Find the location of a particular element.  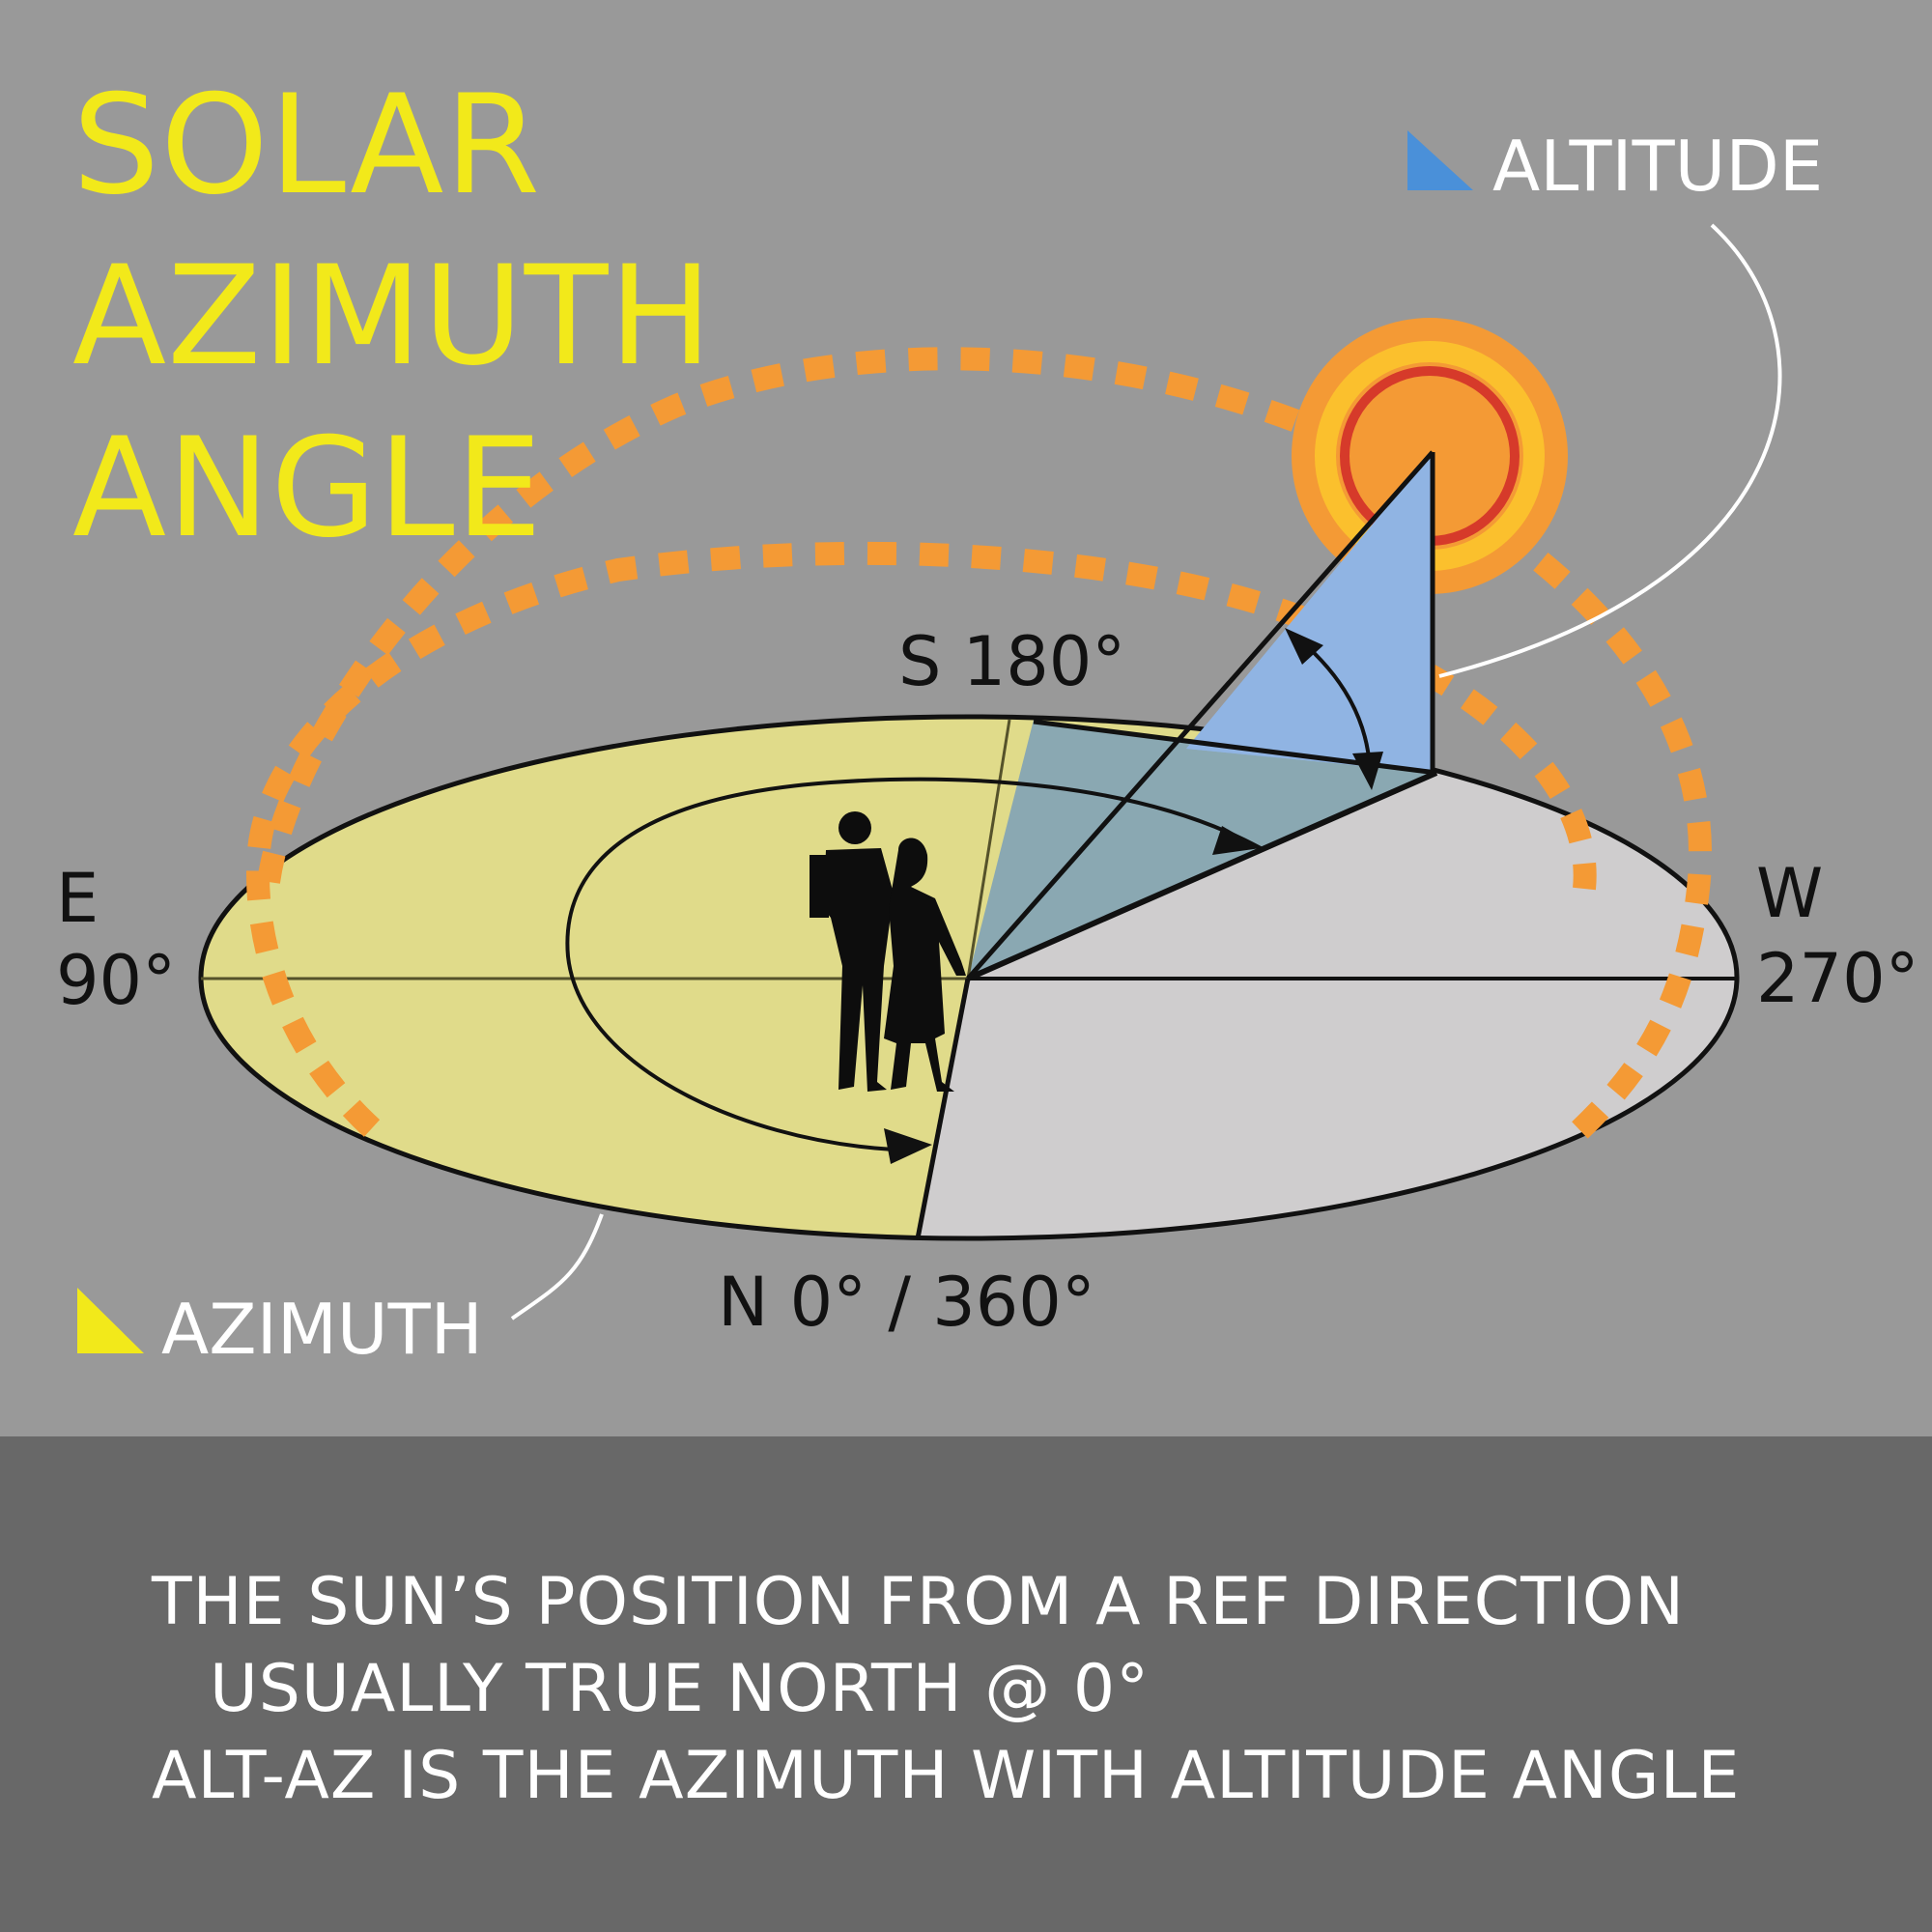

azimuth-legend-icon is located at coordinates (110, 1320).